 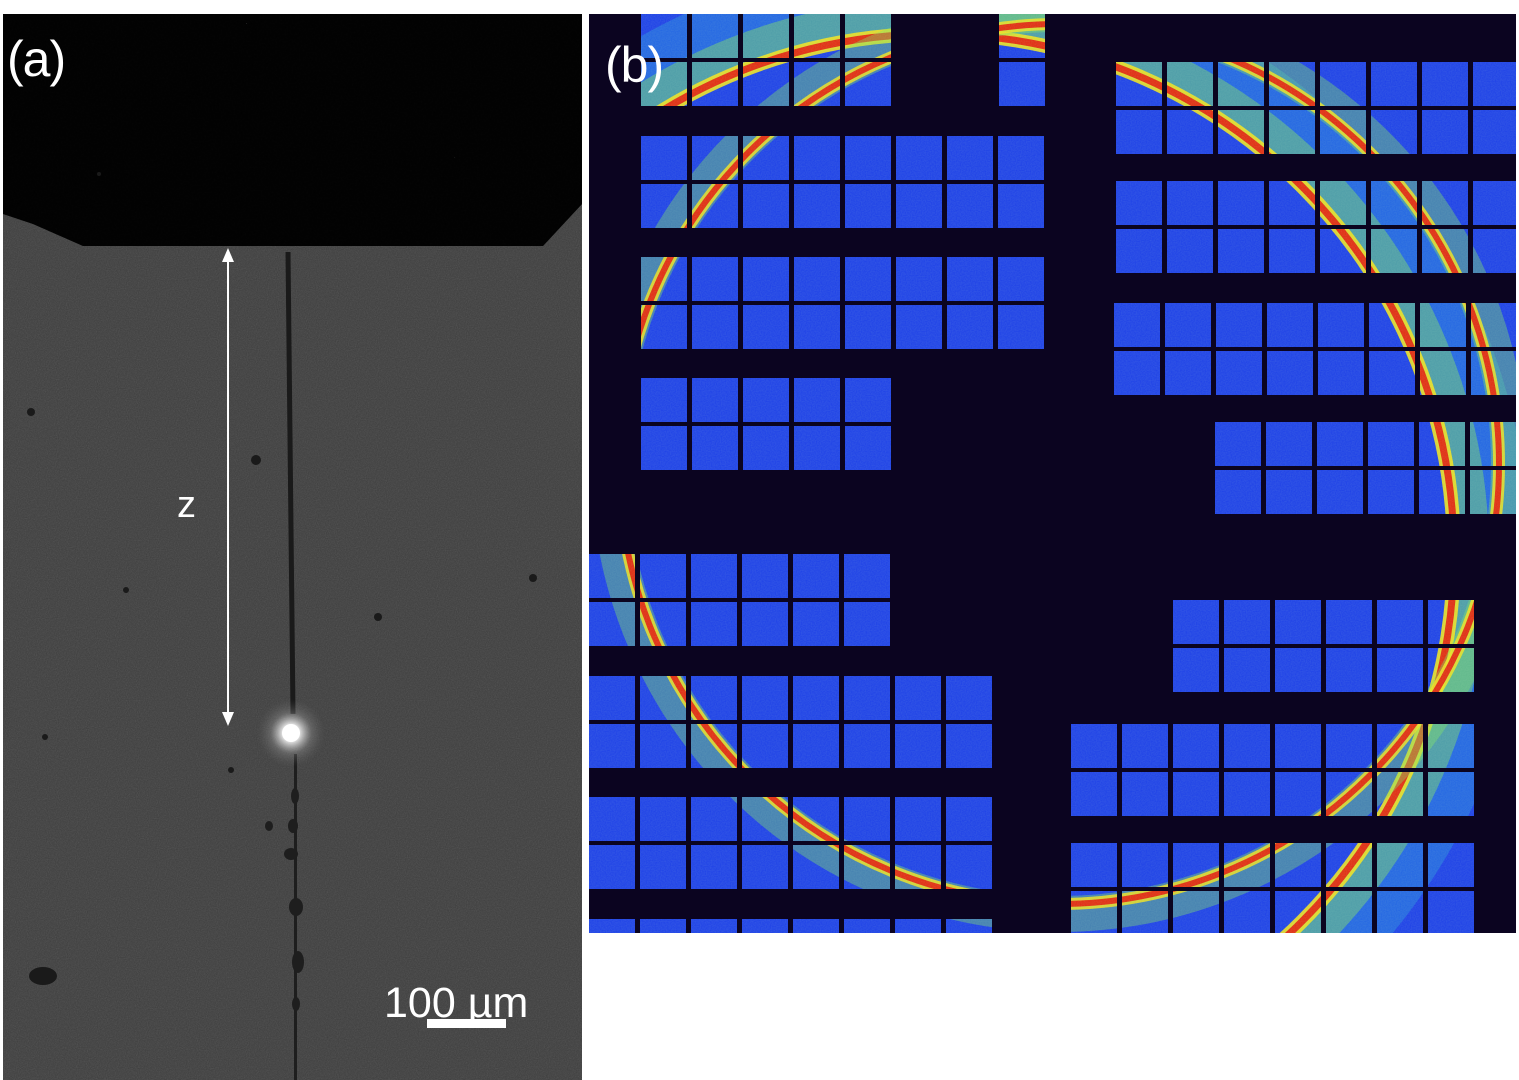 What do you see at coordinates (466, 1023) in the screenshot?
I see `scale-bar` at bounding box center [466, 1023].